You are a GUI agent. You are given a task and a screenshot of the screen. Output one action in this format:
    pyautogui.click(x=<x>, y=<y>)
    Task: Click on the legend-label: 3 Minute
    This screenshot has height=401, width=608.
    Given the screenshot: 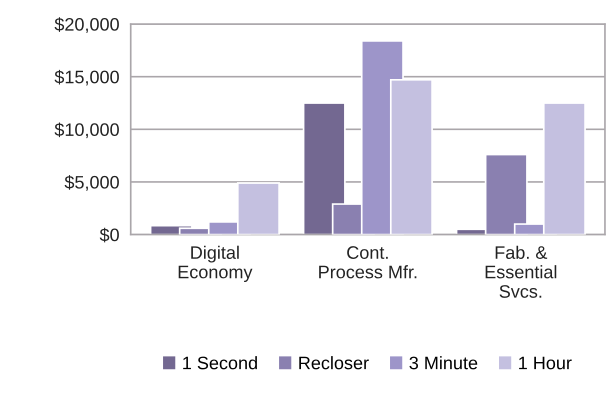 What is the action you would take?
    pyautogui.click(x=443, y=363)
    